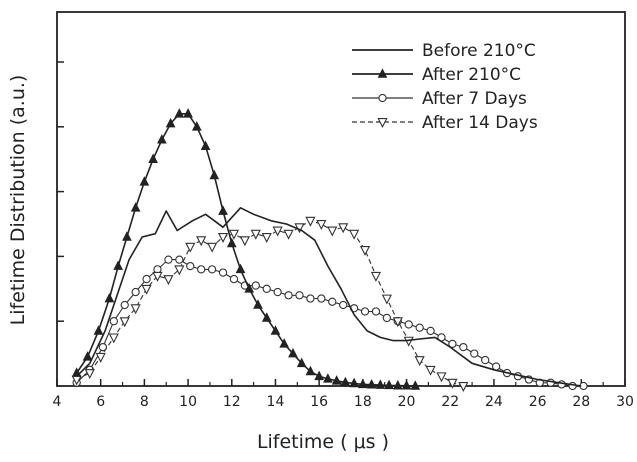 Image resolution: width=637 pixels, height=462 pixels. I want to click on x-tick-label: 24, so click(494, 402).